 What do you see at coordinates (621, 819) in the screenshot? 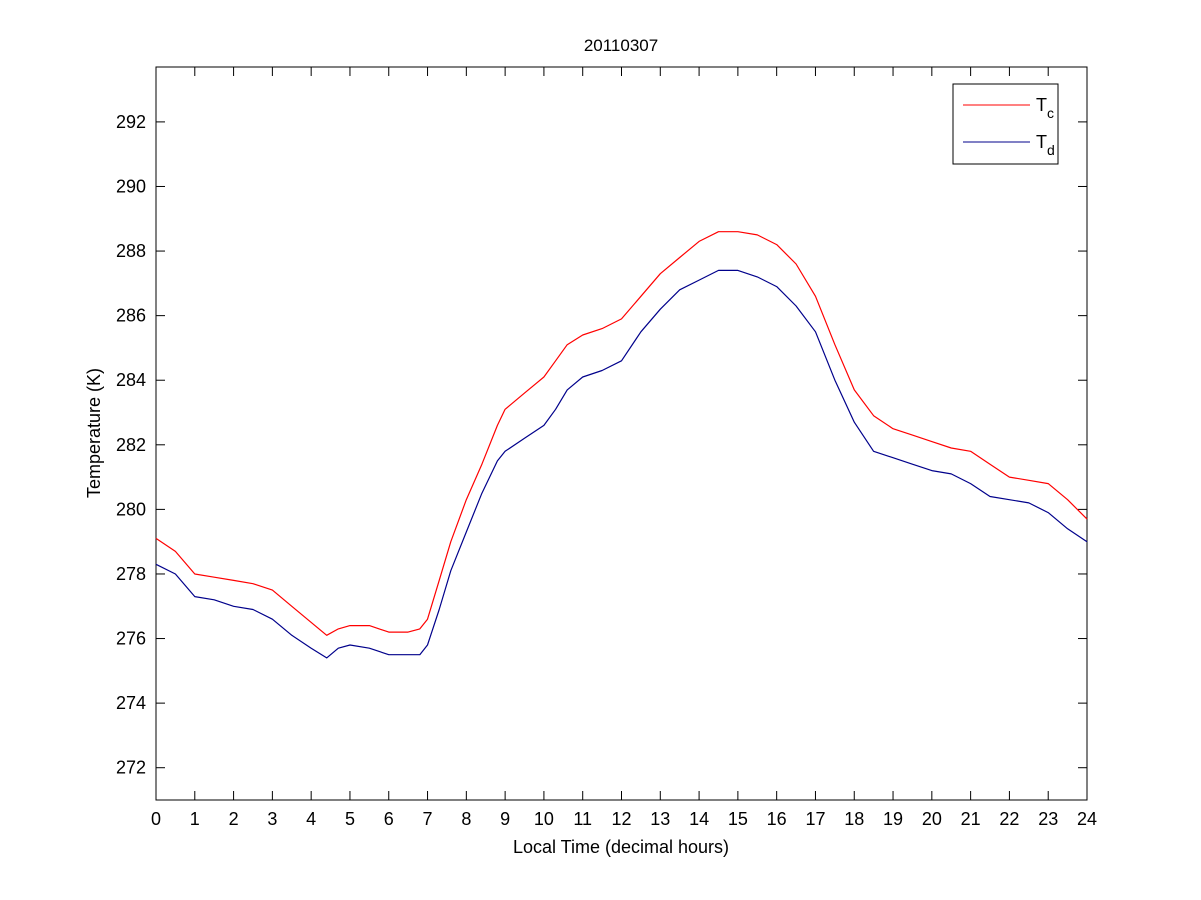
I see `x-tick-label: 12` at bounding box center [621, 819].